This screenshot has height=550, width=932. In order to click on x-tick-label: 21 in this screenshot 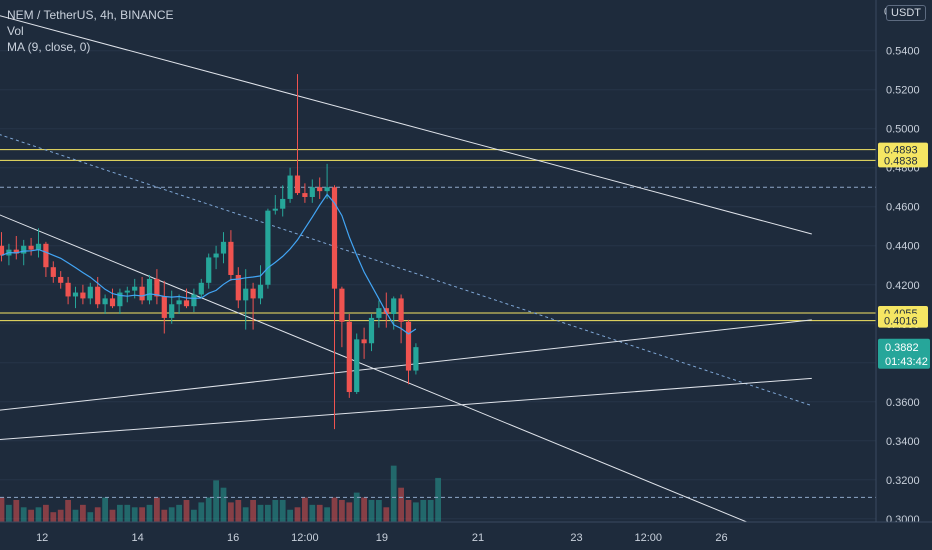, I will do `click(478, 538)`.